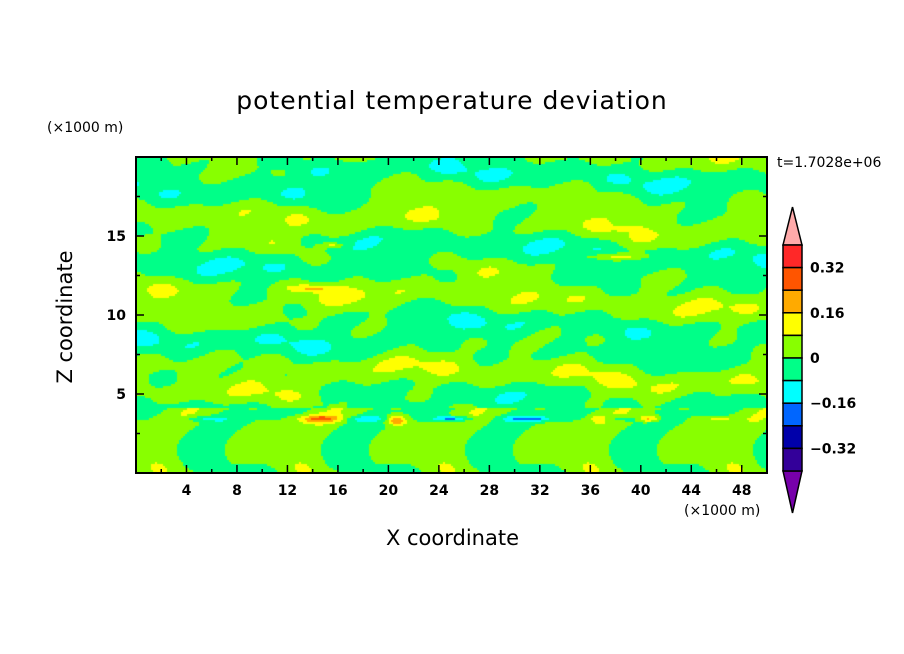 The image size is (904, 654). Describe the element at coordinates (829, 163) in the screenshot. I see `time-annotation: t=1.7028e+06` at that location.